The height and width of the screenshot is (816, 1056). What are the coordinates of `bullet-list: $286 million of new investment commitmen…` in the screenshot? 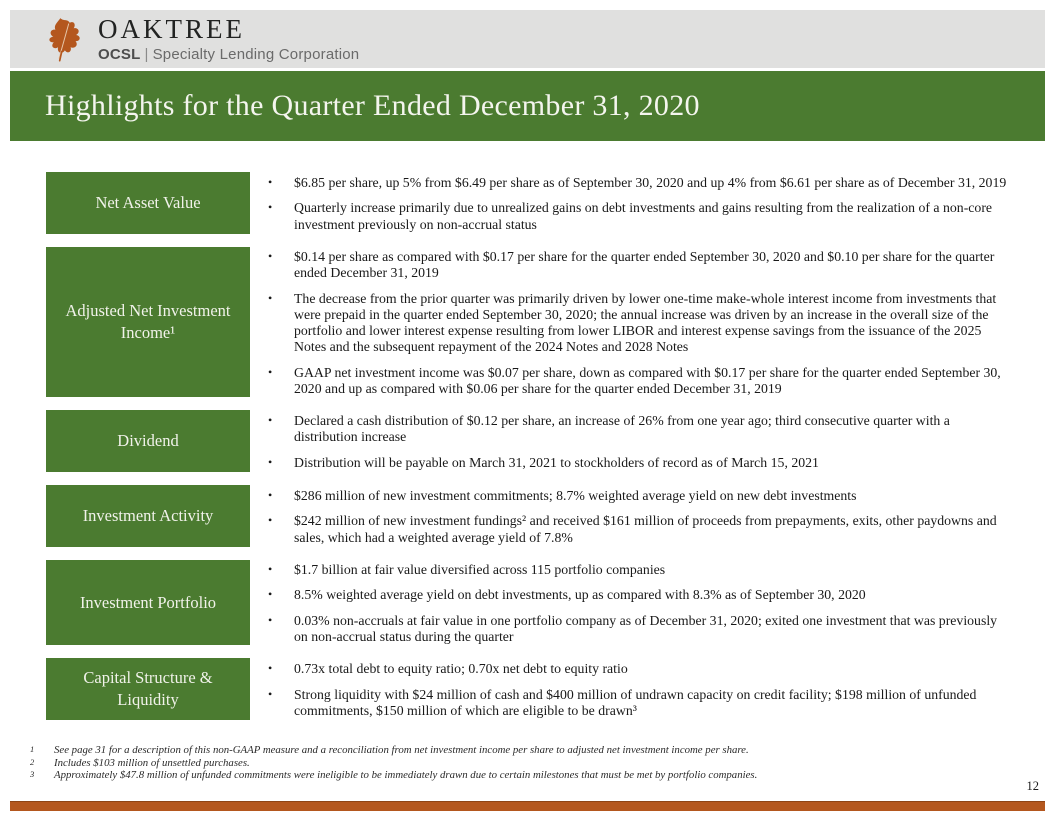 It's located at (632, 516).